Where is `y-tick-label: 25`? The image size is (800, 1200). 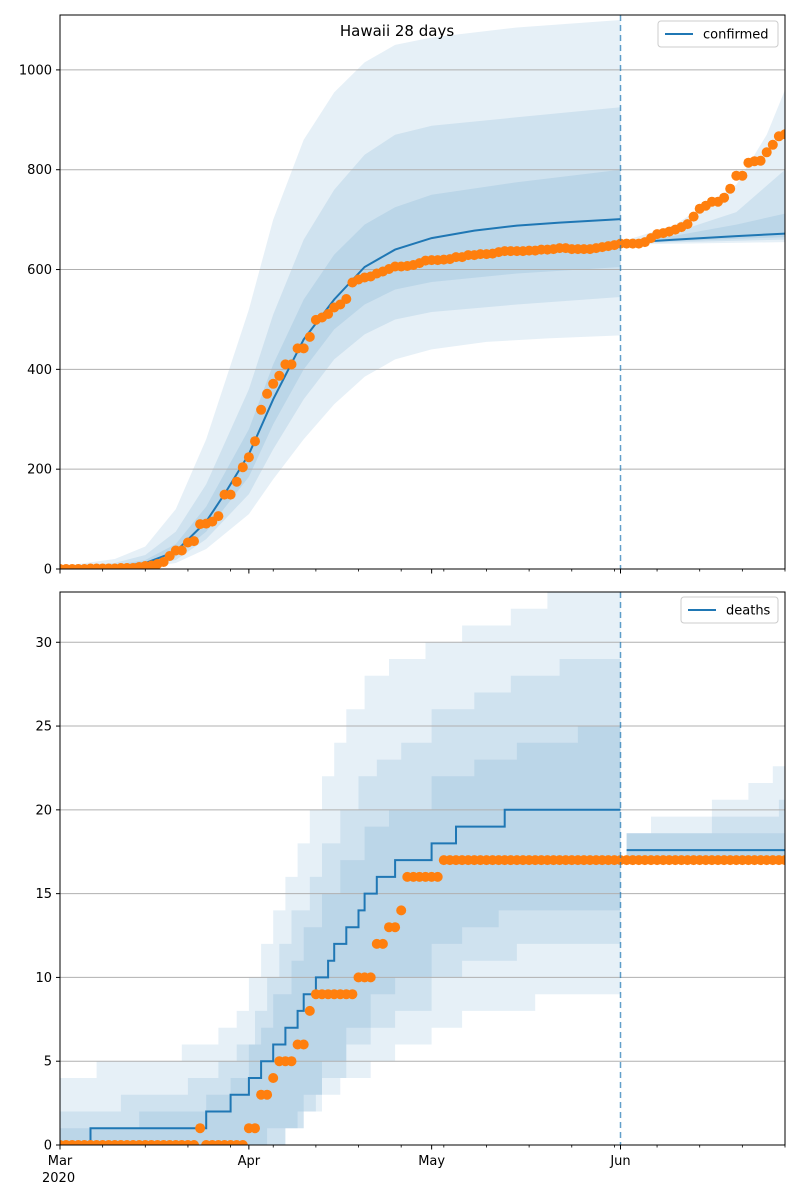 y-tick-label: 25 is located at coordinates (43, 727).